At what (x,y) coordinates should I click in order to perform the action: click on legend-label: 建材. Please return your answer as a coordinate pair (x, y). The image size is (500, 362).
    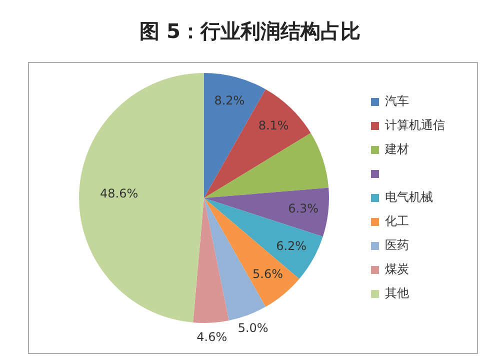
    Looking at the image, I should click on (396, 149).